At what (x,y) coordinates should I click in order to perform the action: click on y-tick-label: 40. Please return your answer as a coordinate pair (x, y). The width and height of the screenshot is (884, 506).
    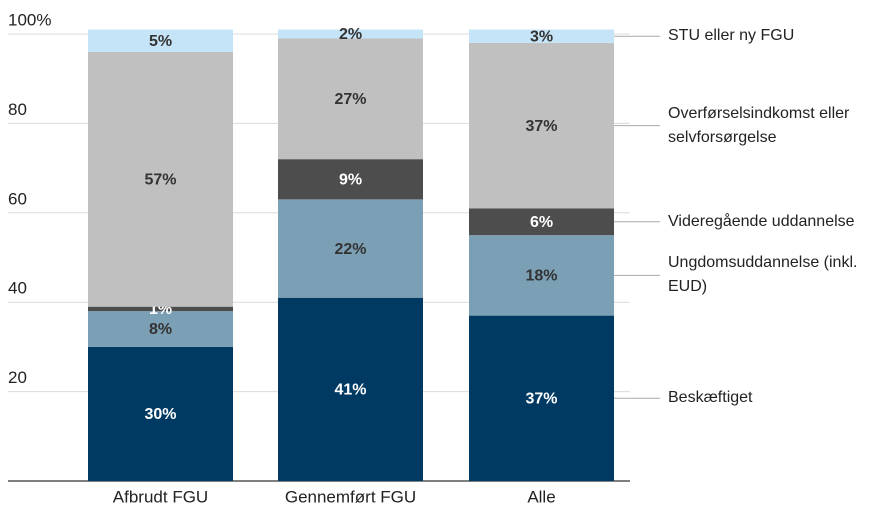
    Looking at the image, I should click on (17, 288).